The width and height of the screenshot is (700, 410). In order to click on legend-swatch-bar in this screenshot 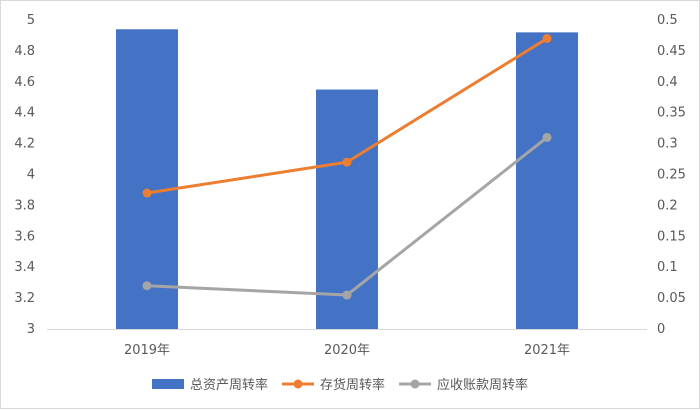, I will do `click(168, 384)`.